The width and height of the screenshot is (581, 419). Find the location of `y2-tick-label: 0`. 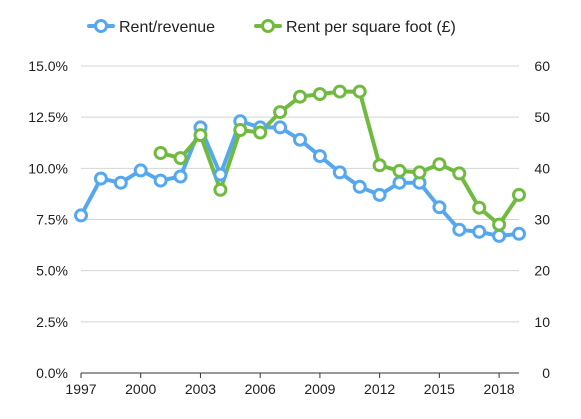

y2-tick-label: 0 is located at coordinates (546, 373).